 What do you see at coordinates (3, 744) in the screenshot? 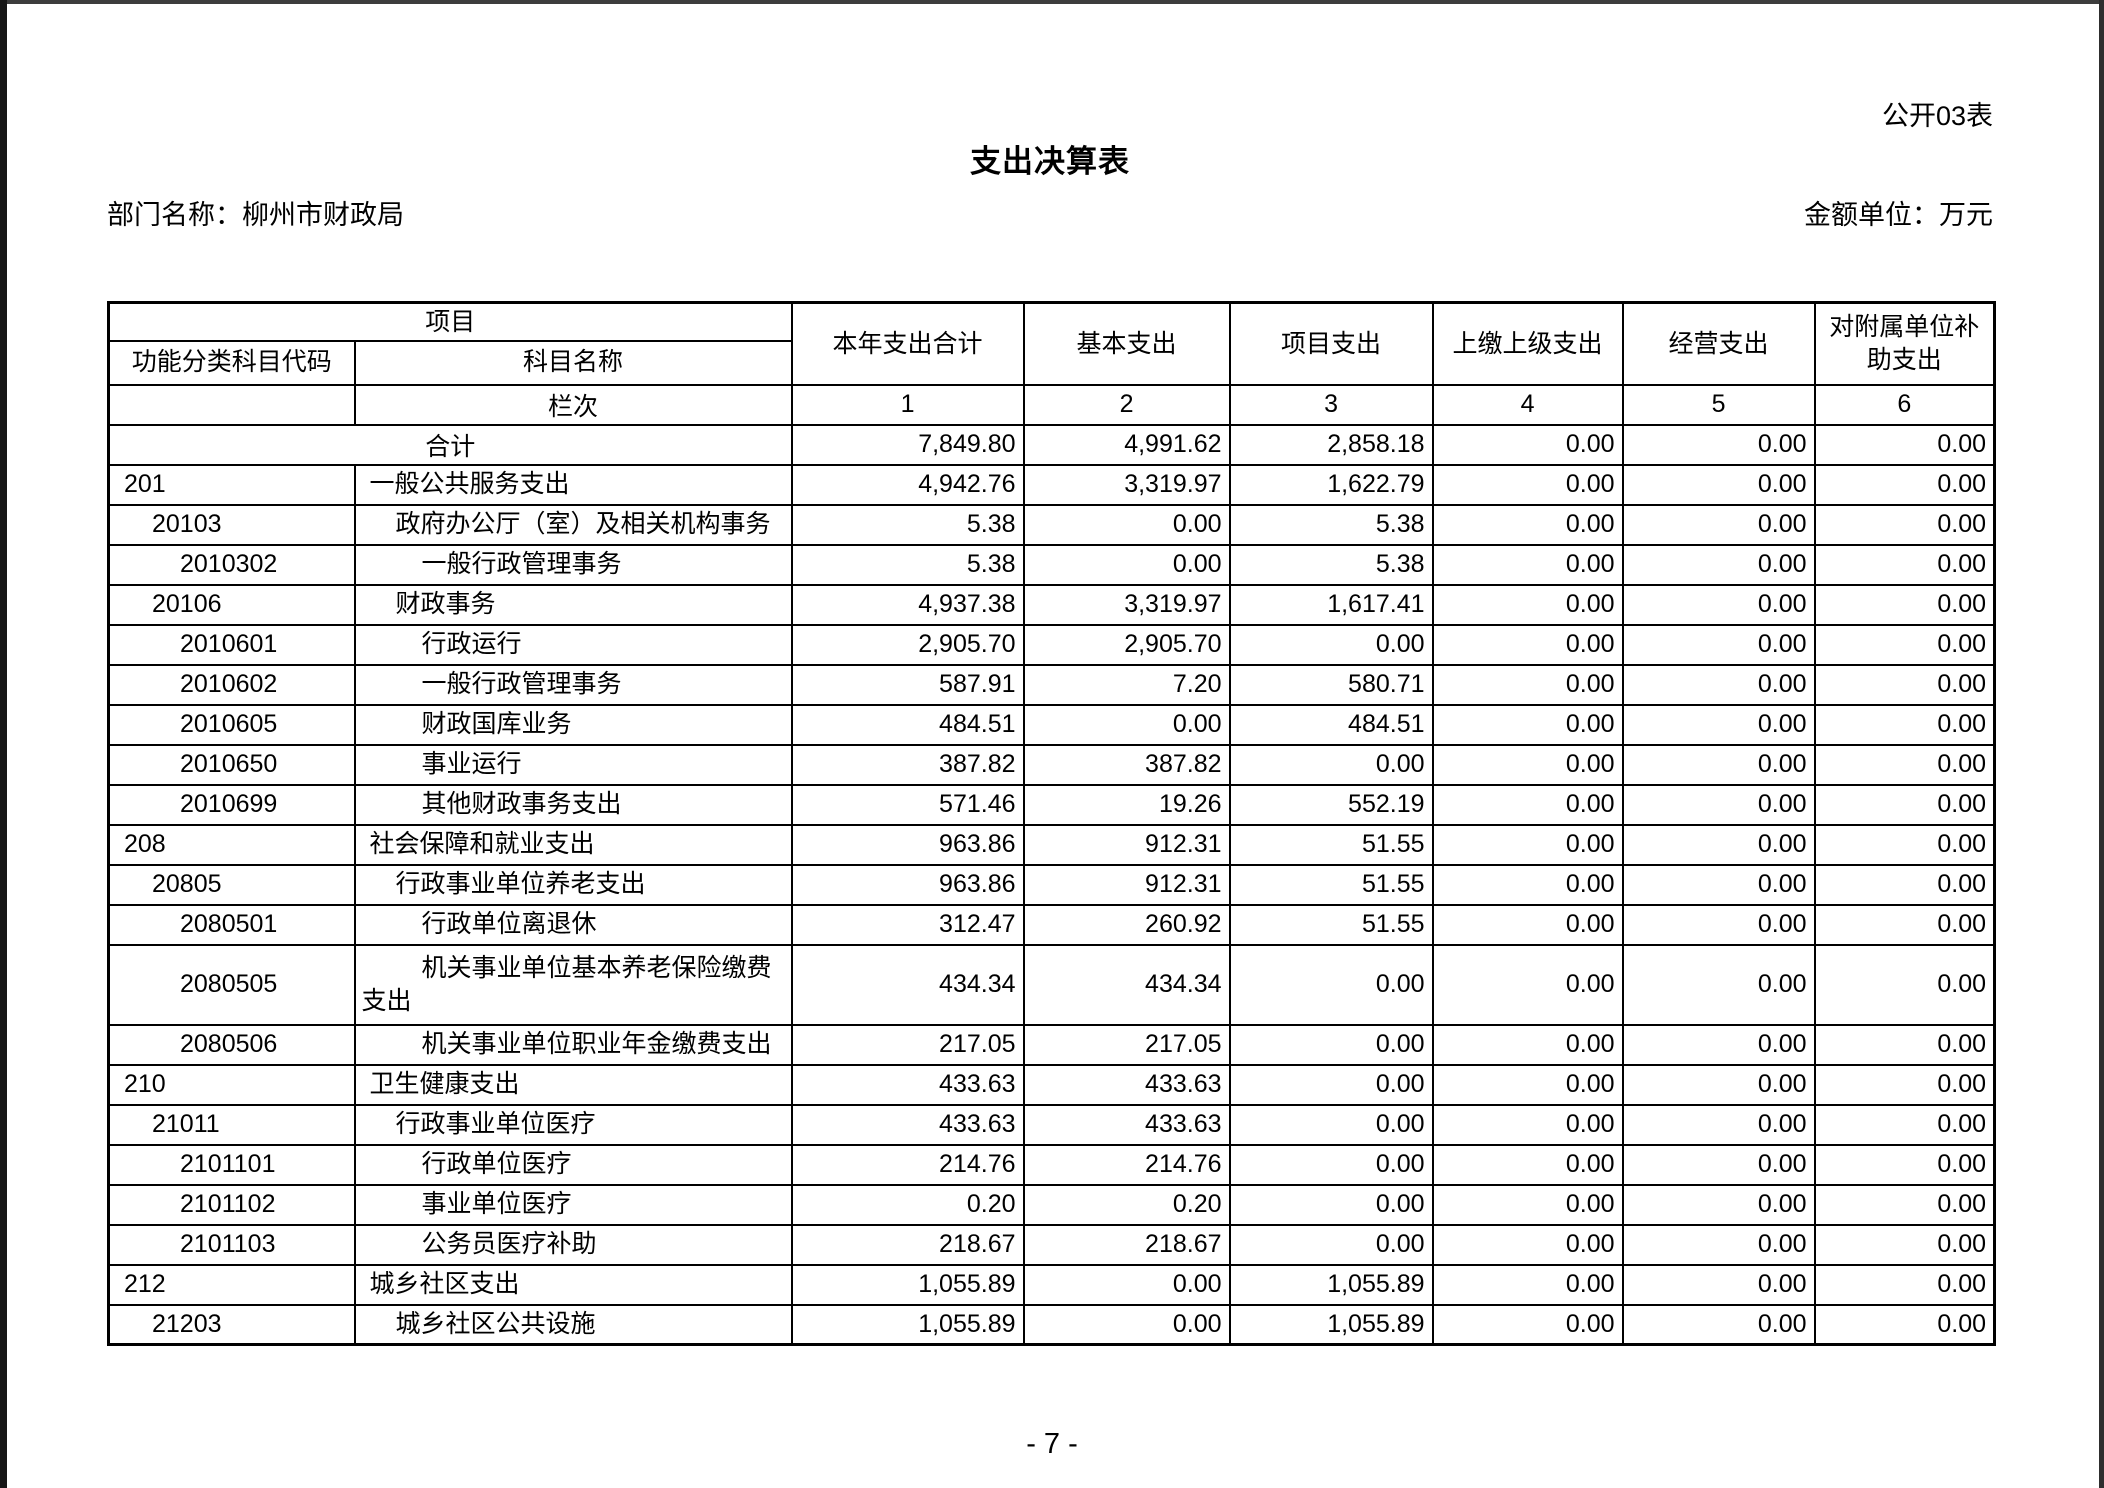
I see `scan-edge-left` at bounding box center [3, 744].